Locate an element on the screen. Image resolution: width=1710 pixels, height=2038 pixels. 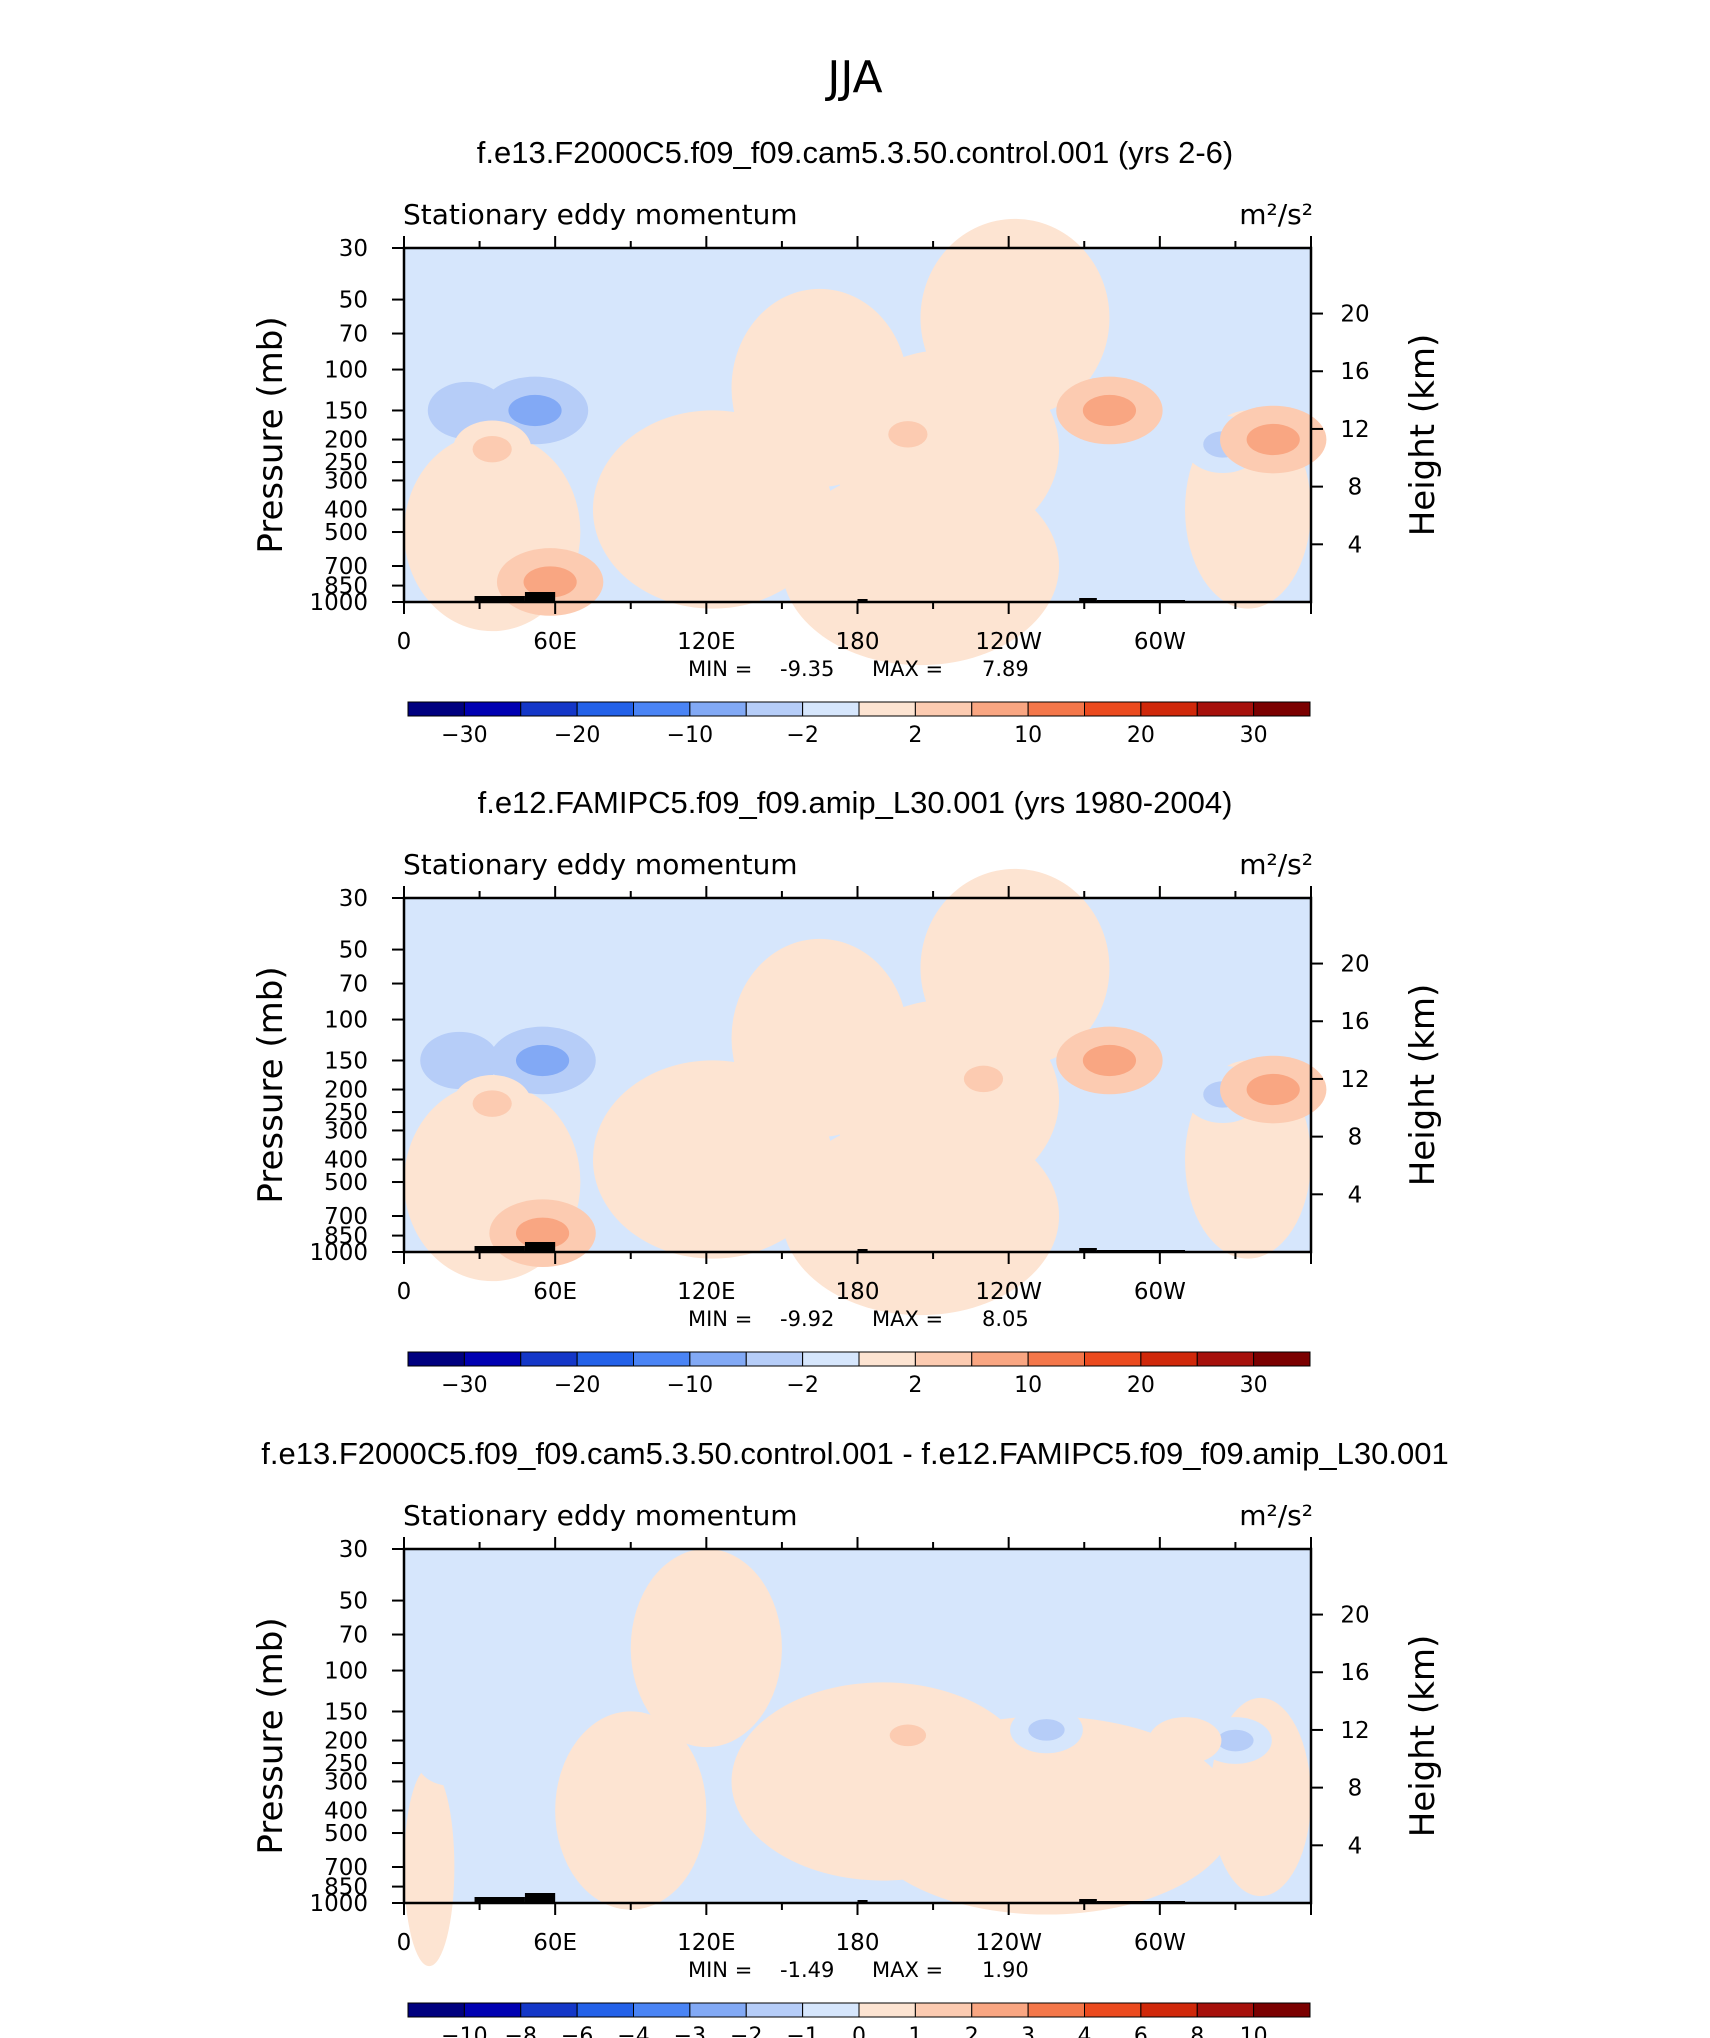
colorbar-label: −10 is located at coordinates (464, 2031).